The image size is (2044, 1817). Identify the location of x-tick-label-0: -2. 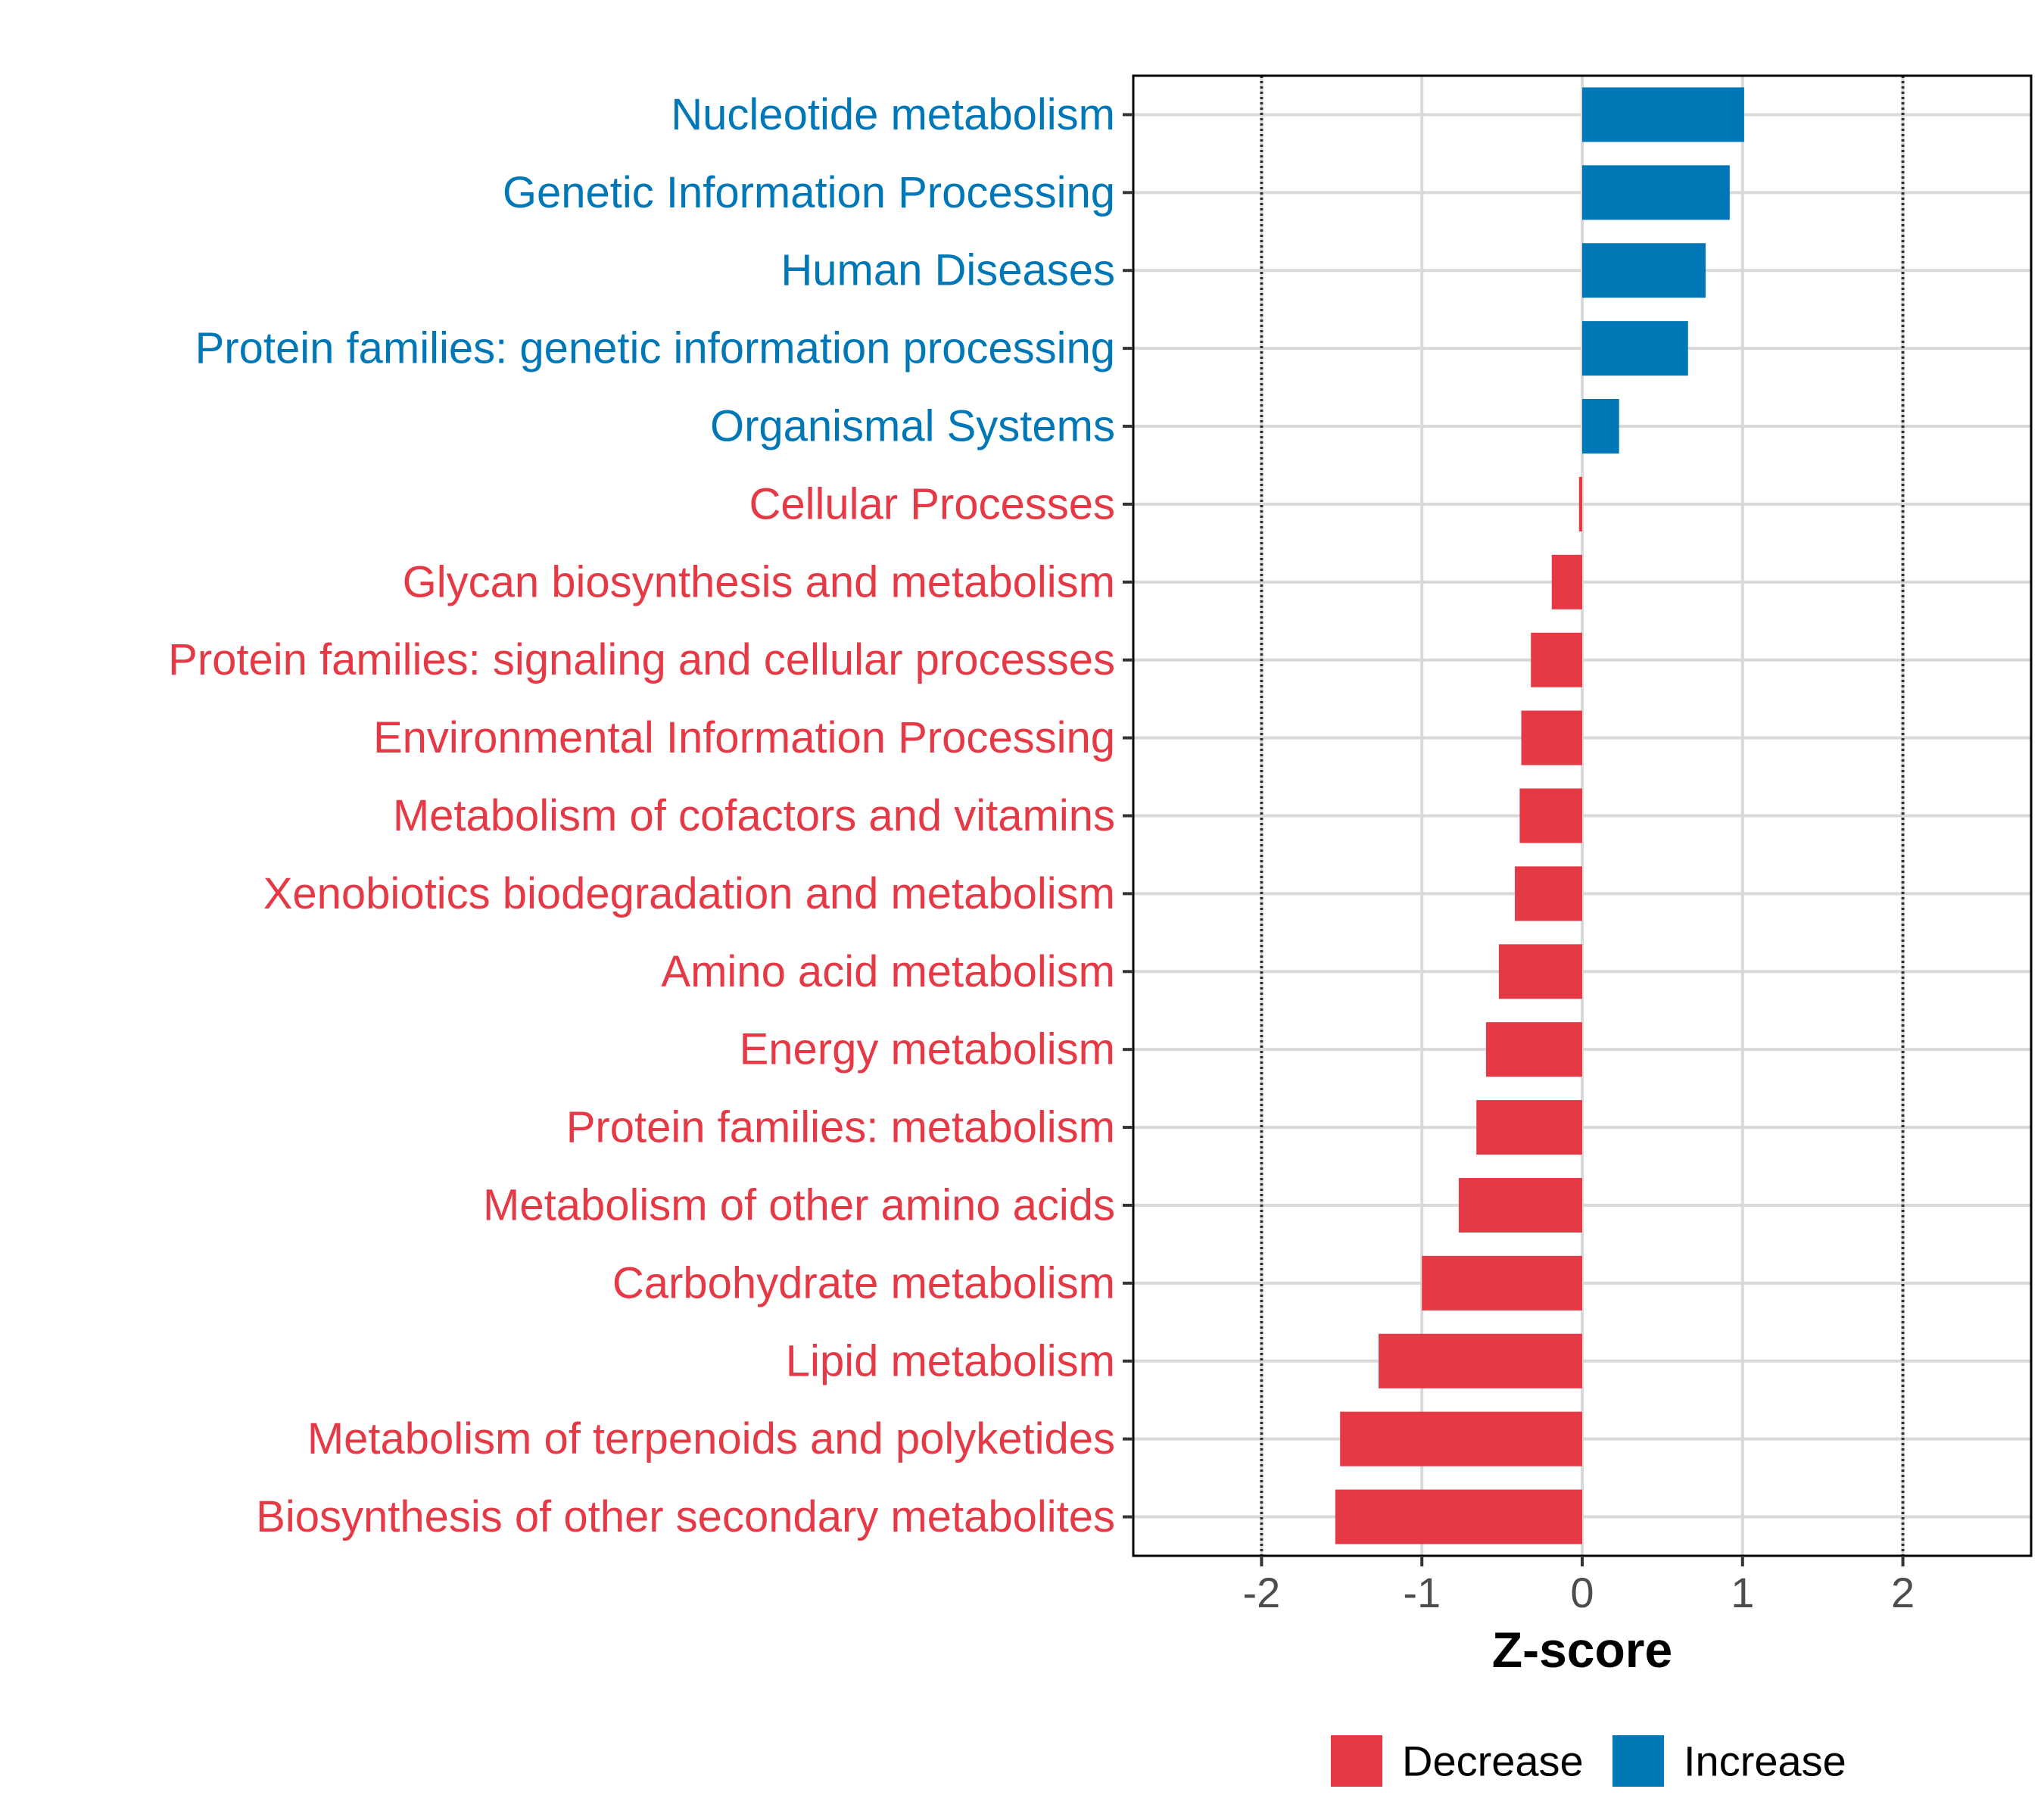
(1262, 1592).